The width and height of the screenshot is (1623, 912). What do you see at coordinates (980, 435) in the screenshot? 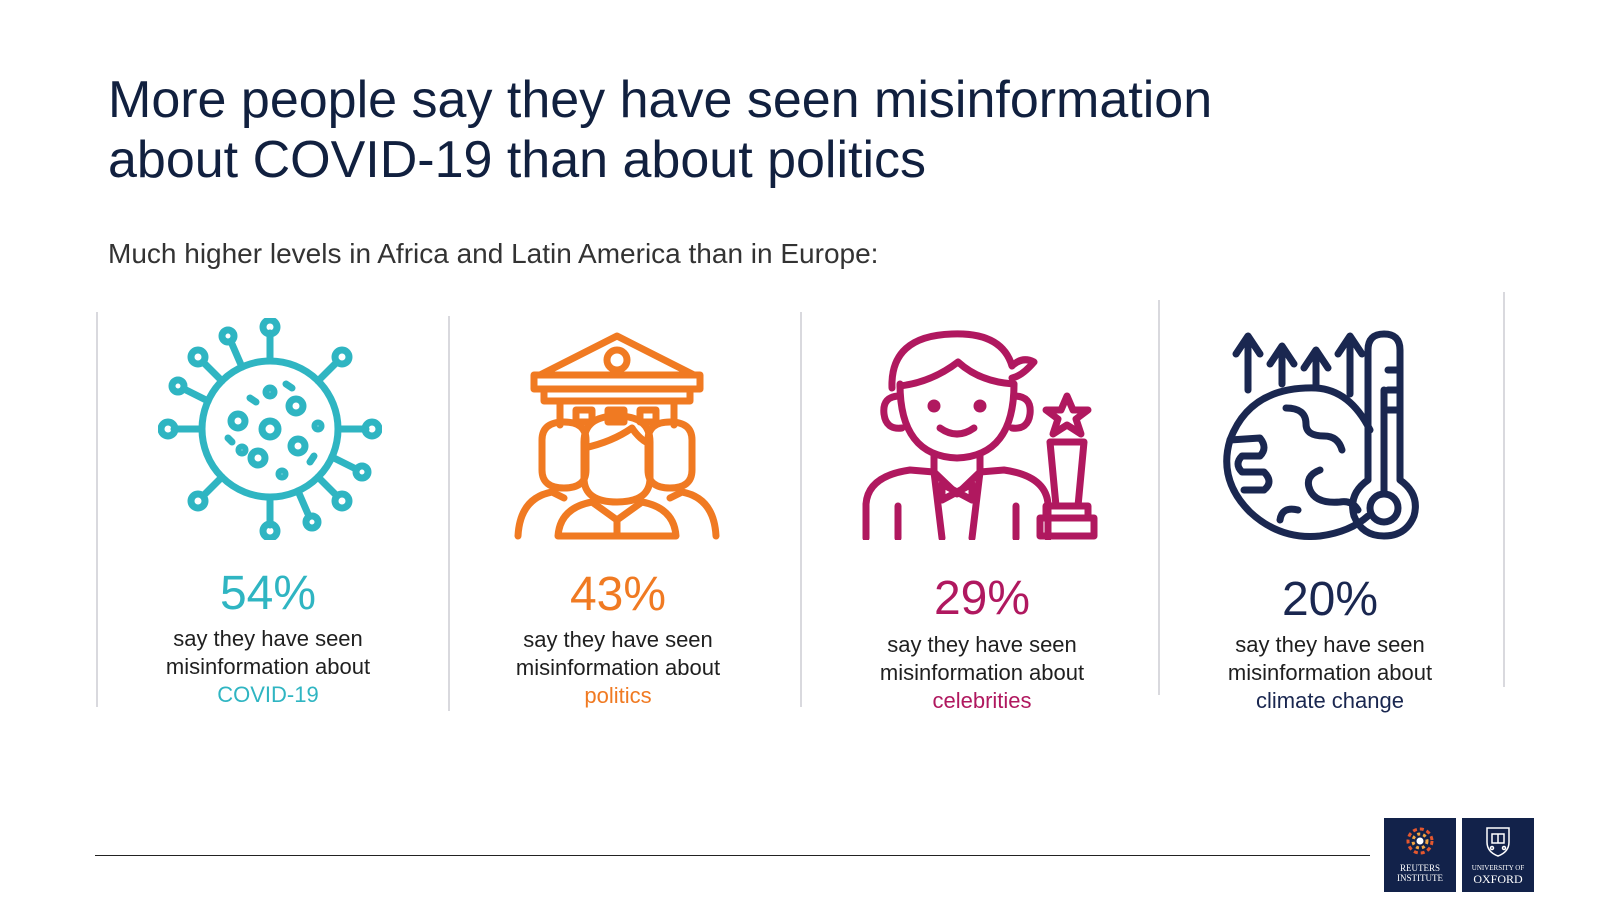
I see `celebrity-icon` at bounding box center [980, 435].